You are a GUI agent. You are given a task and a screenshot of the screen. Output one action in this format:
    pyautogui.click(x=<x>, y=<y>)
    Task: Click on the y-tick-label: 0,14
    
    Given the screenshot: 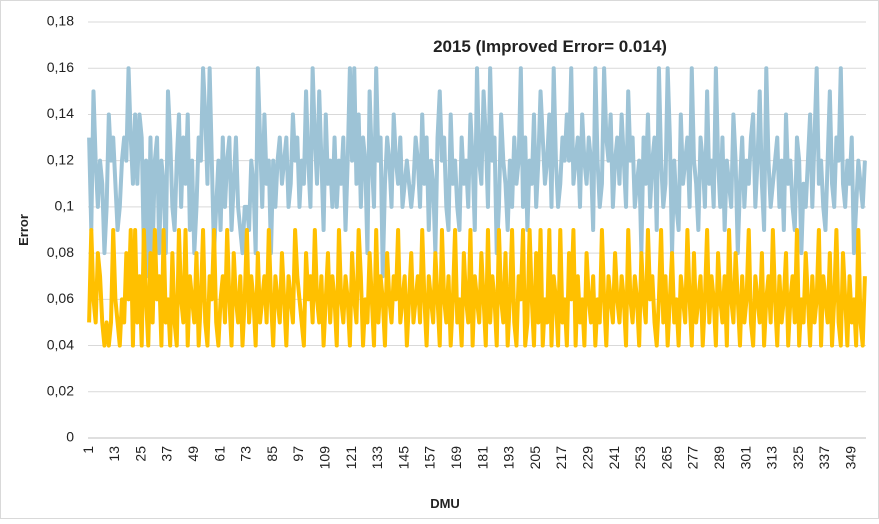 What is the action you would take?
    pyautogui.click(x=60, y=113)
    